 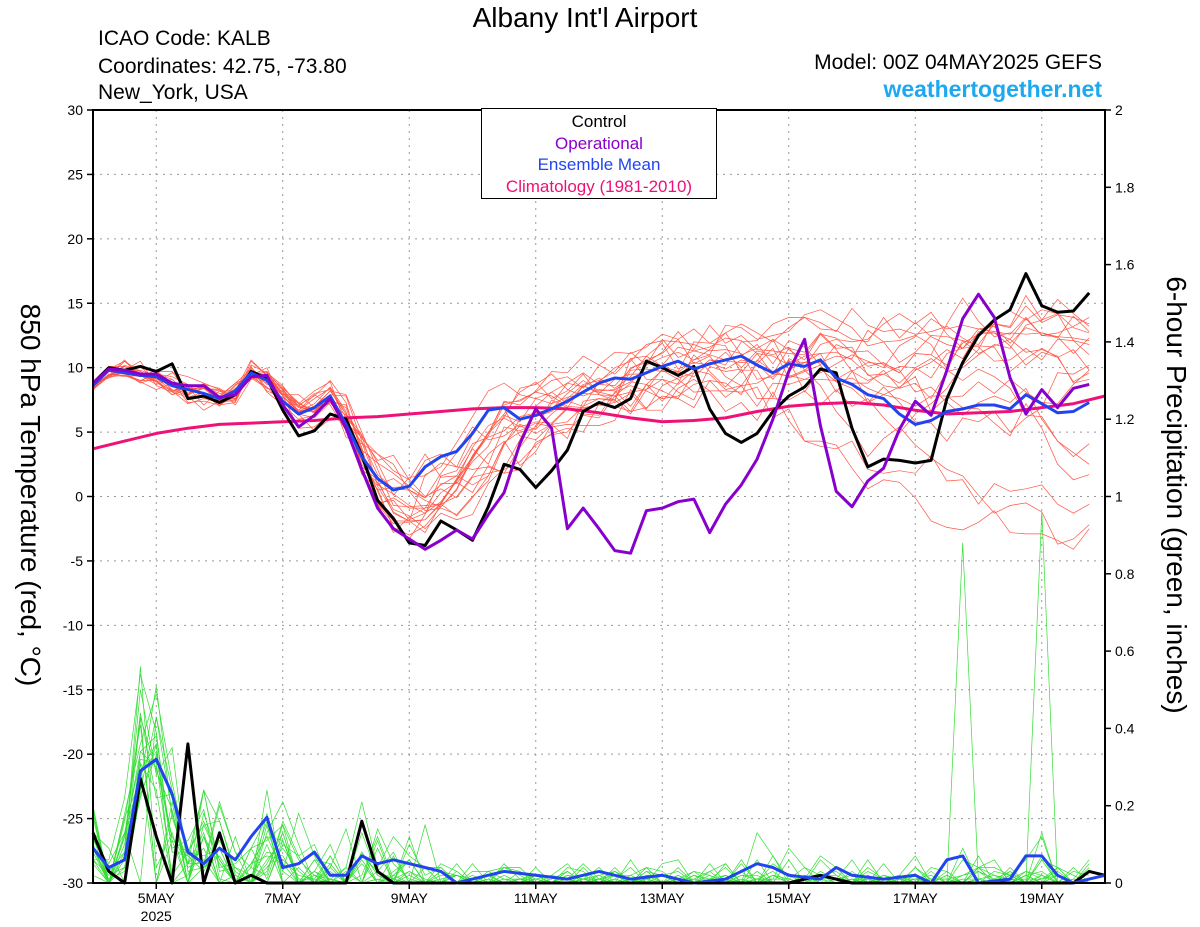 What do you see at coordinates (73, 625) in the screenshot?
I see `y-tick-label-left: -10` at bounding box center [73, 625].